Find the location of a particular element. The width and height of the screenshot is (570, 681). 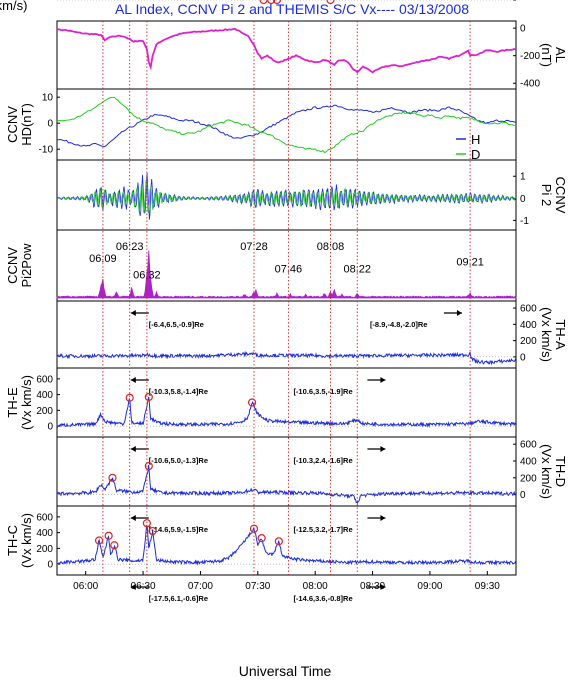

legend-label: H is located at coordinates (475, 139).